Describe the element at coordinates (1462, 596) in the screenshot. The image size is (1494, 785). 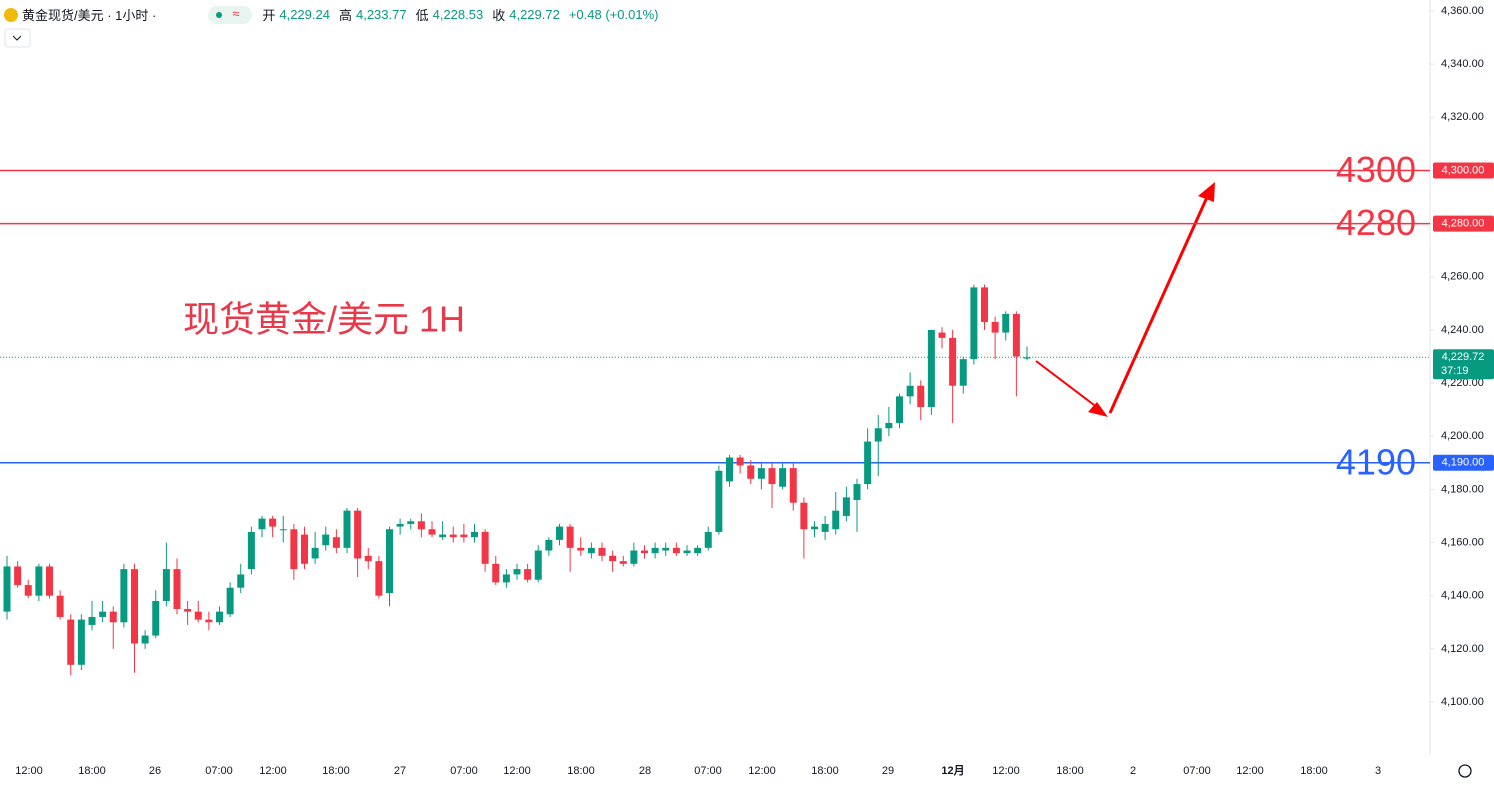
I see `y-tick-label: 4,140.00` at that location.